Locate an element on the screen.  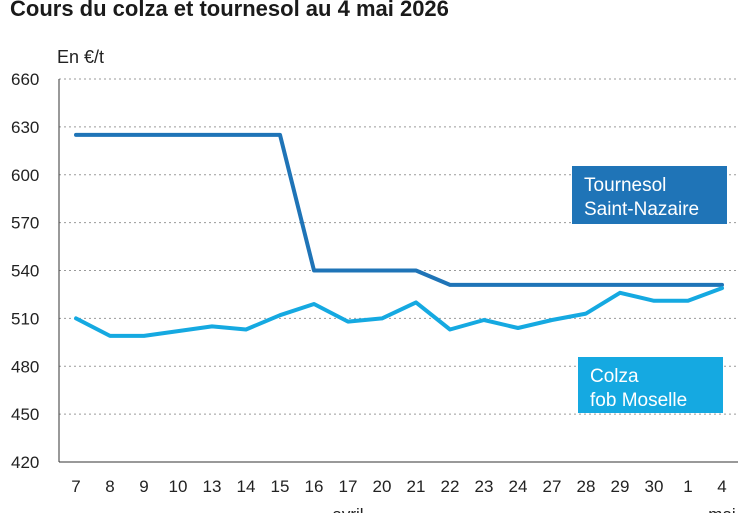
x-tick-label: 20 is located at coordinates (382, 486).